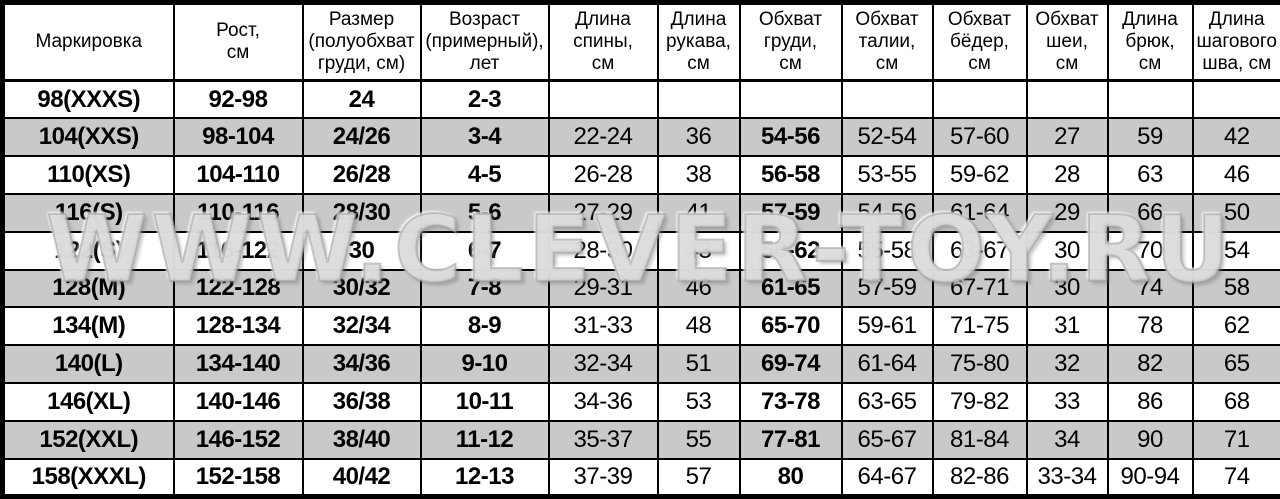 The image size is (1280, 499). Describe the element at coordinates (1235, 212) in the screenshot. I see `table-cell: 50` at that location.